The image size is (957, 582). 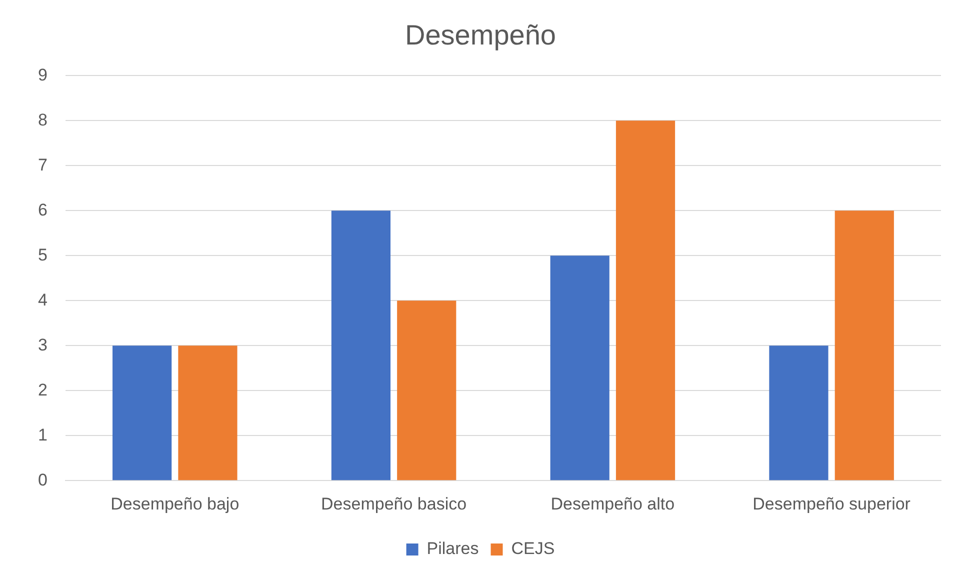 What do you see at coordinates (175, 504) in the screenshot?
I see `x-tick-label: Desempeño bajo` at bounding box center [175, 504].